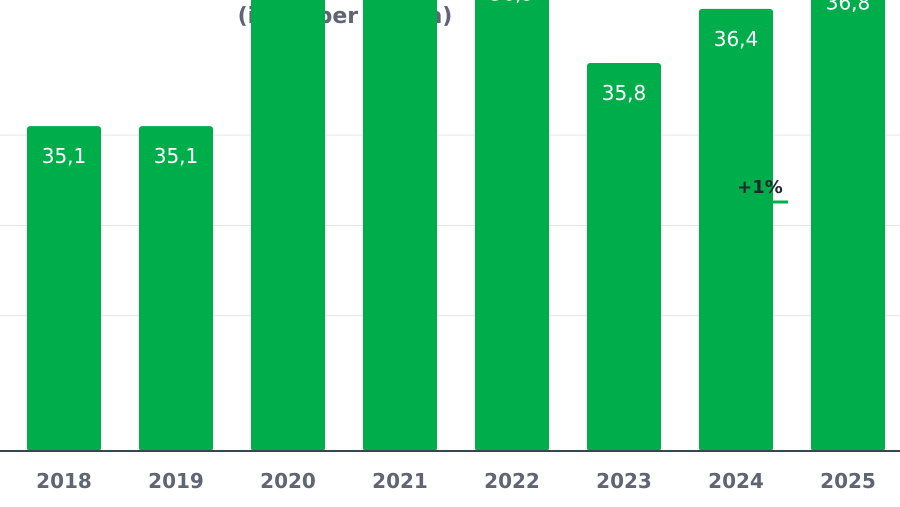 The height and width of the screenshot is (507, 900). I want to click on annotation-label: +1%, so click(760, 187).